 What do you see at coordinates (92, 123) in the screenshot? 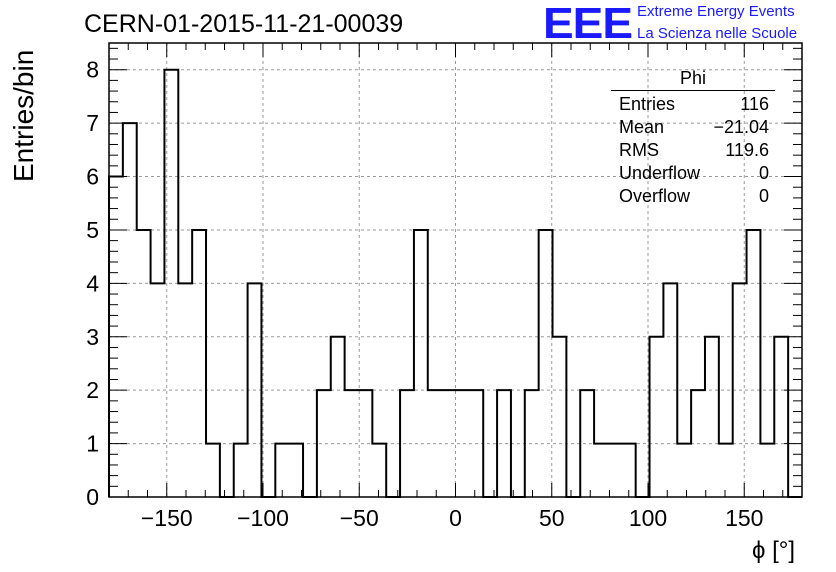
I see `y-tick-label: 7` at bounding box center [92, 123].